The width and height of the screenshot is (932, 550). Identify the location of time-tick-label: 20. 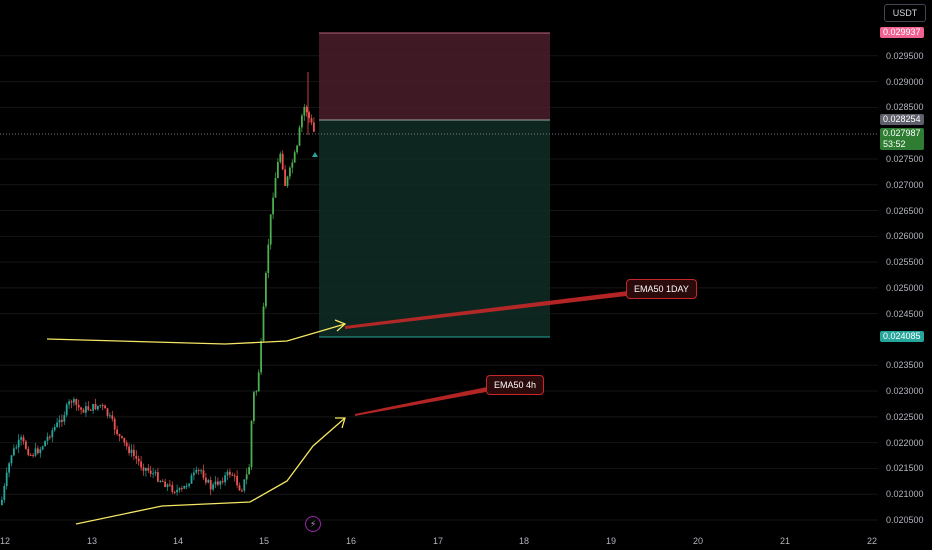
(698, 541).